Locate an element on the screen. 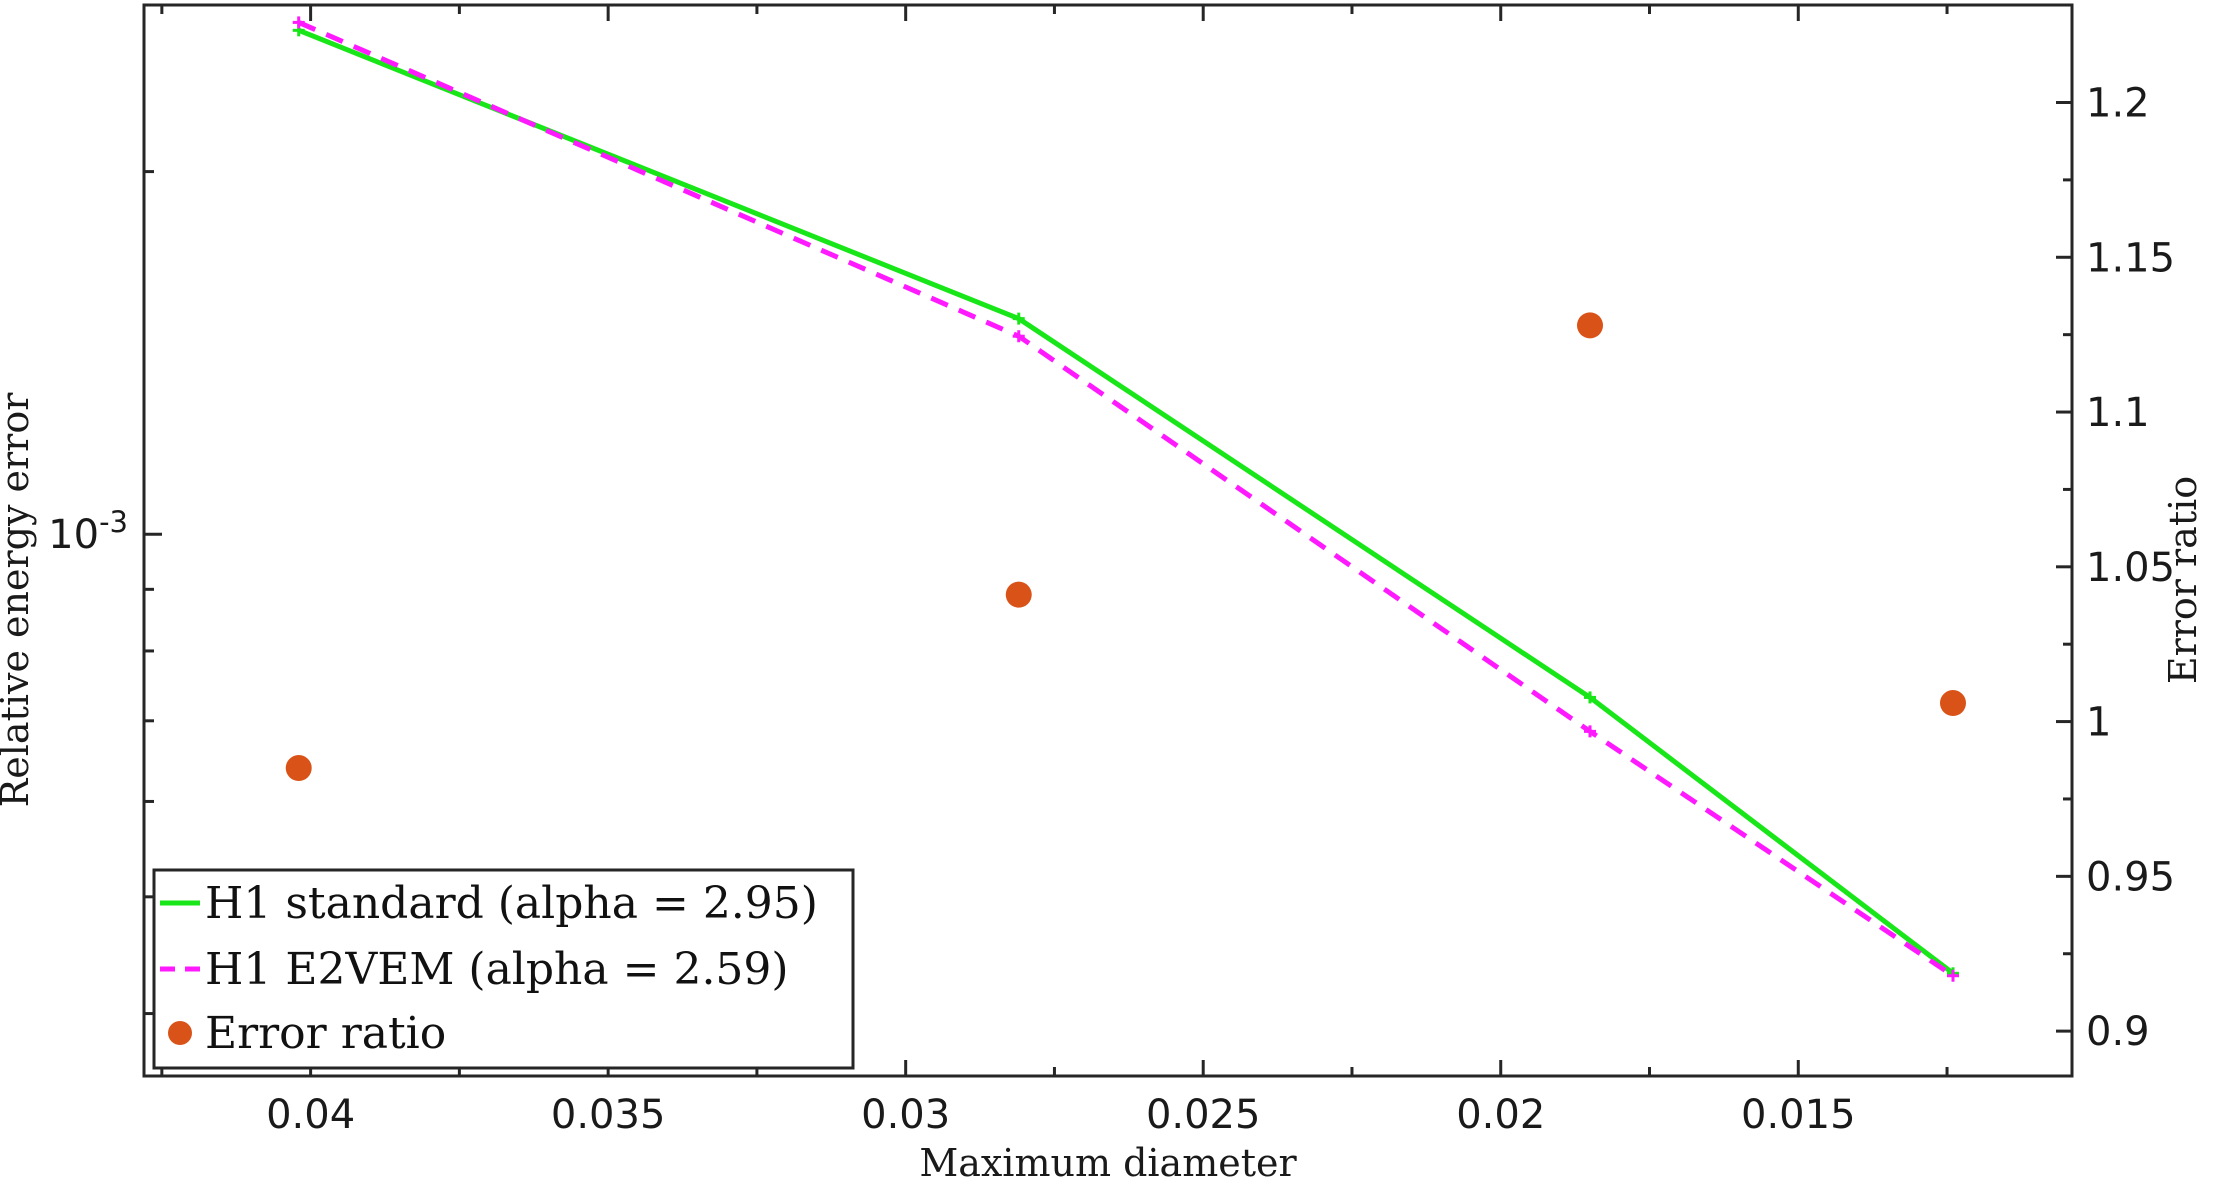 The image size is (2217, 1178). y2-tick-label: 0.95 is located at coordinates (2130, 877).